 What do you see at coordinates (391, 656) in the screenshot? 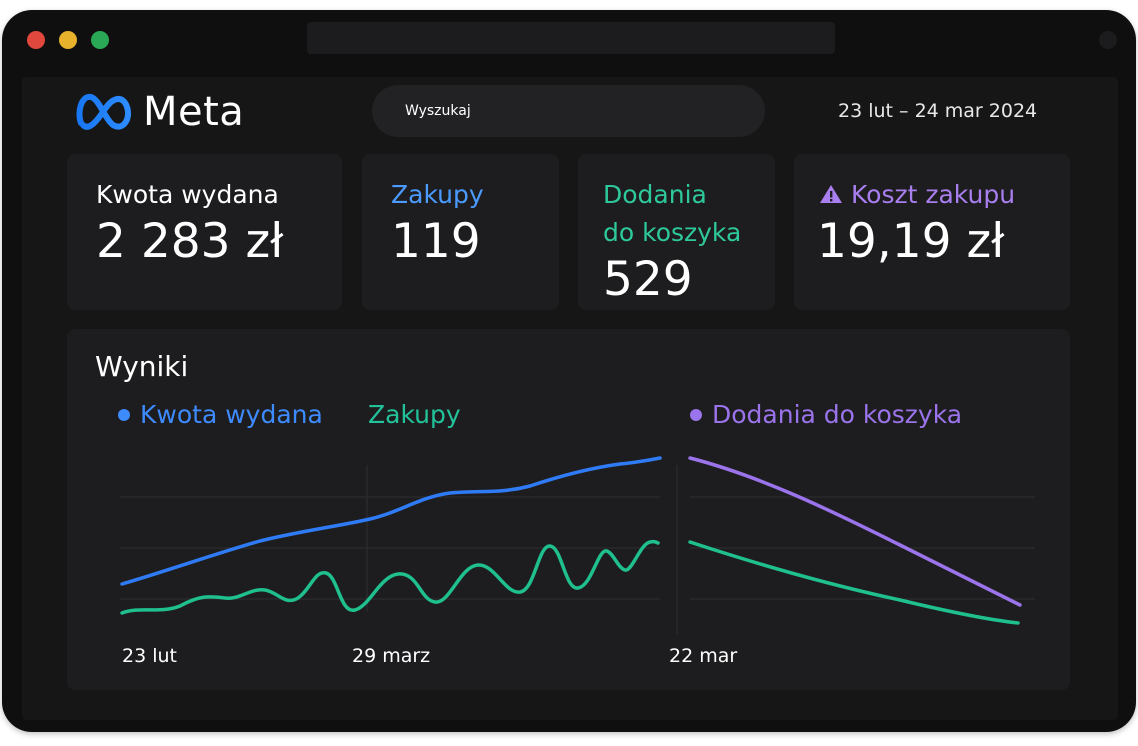
I see `x-tick-label: 29 marz` at bounding box center [391, 656].